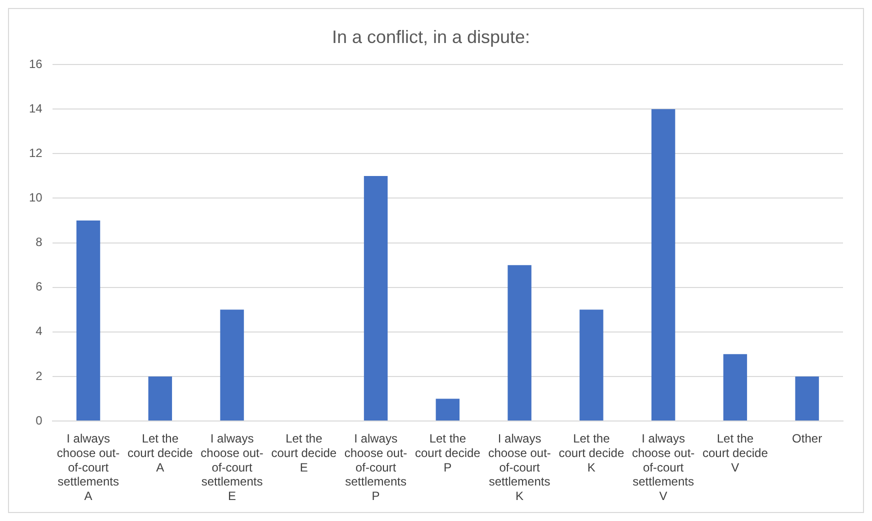 The width and height of the screenshot is (872, 521). Describe the element at coordinates (39, 420) in the screenshot. I see `y-tick-label: 0` at that location.